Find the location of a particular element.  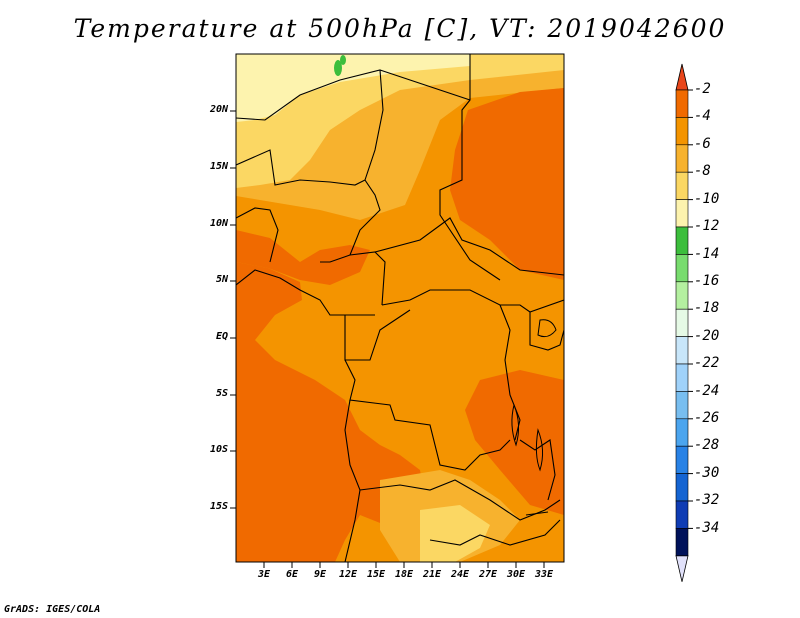

lon-label: 21E is located at coordinates (432, 574).